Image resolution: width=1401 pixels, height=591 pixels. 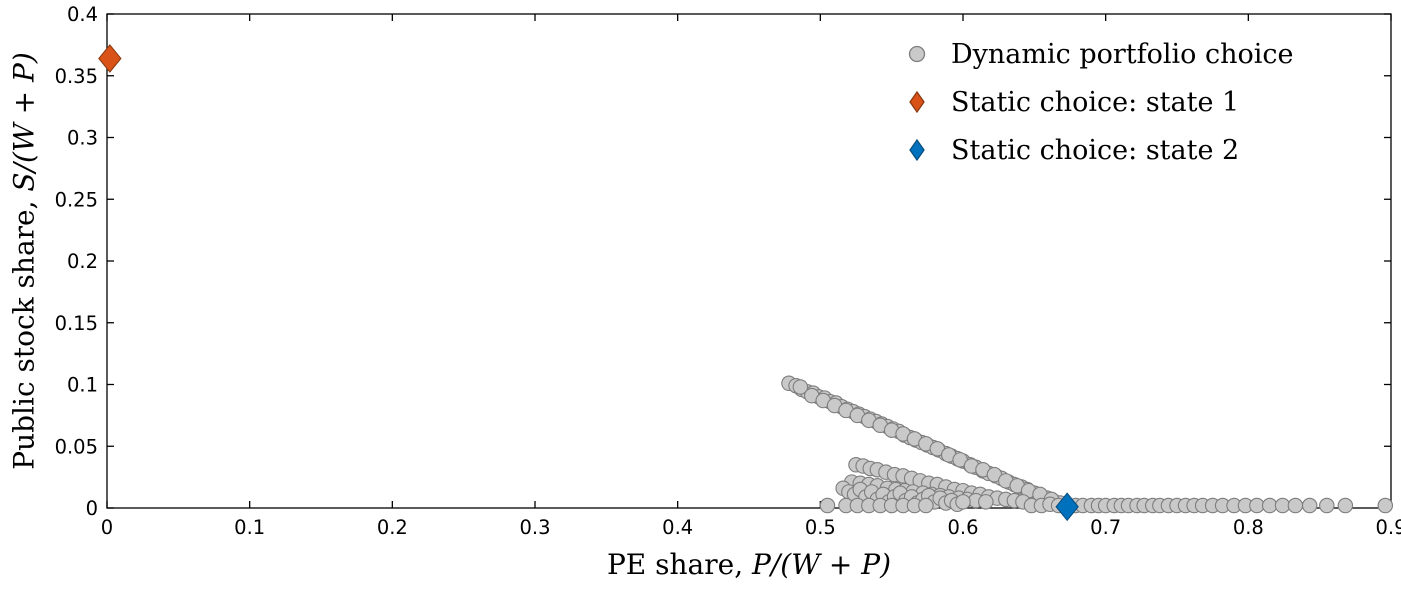 I want to click on x-tick-label: 0.8, so click(x=1248, y=527).